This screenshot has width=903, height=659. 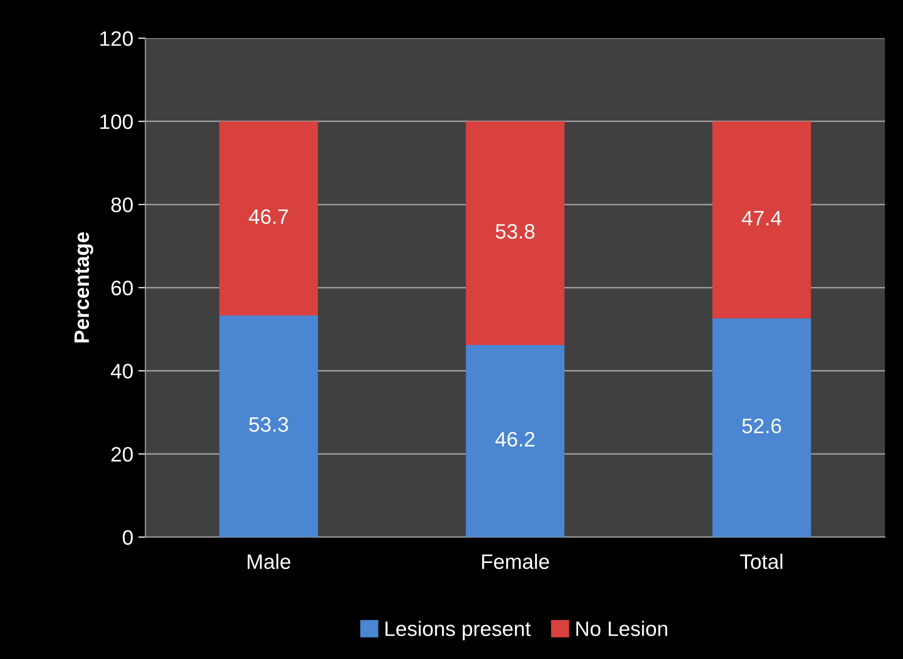 I want to click on legend-label: No Lesion, so click(x=622, y=628).